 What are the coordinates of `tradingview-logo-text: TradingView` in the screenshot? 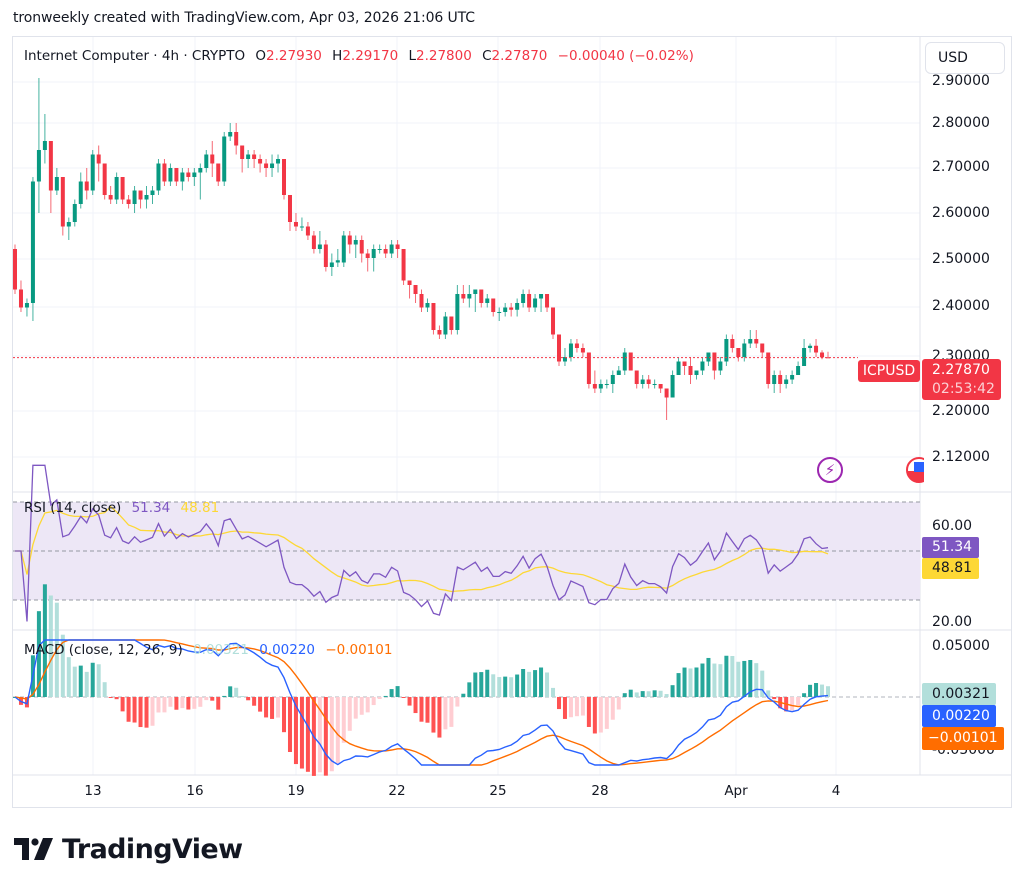 It's located at (152, 849).